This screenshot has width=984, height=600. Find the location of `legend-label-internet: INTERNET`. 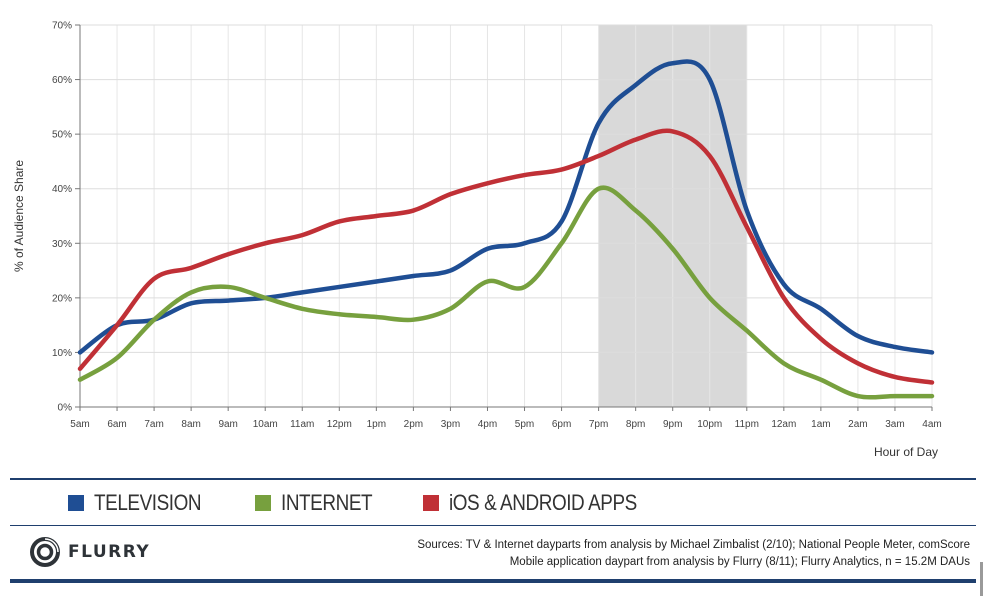

legend-label-internet: INTERNET is located at coordinates (326, 502).